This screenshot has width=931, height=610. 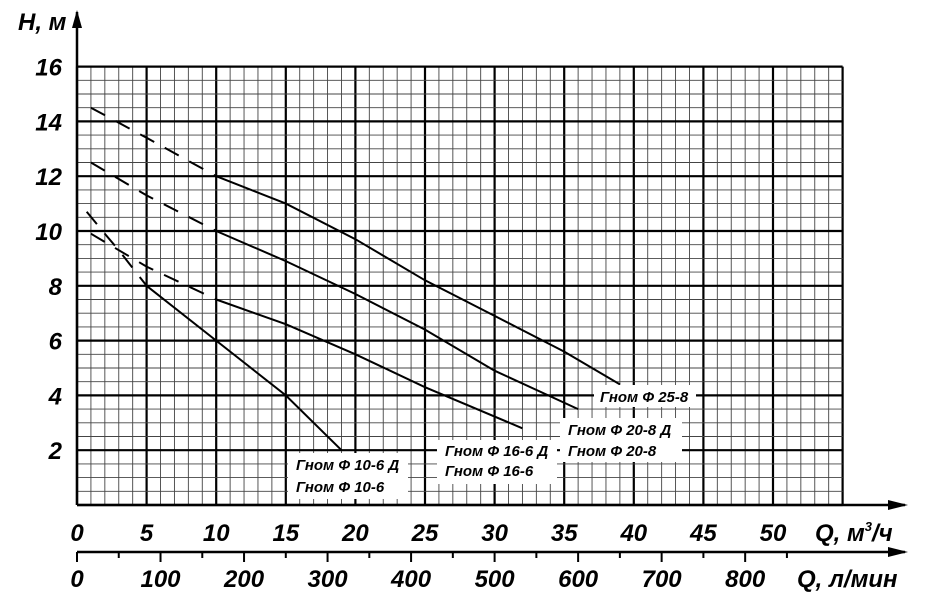 I want to click on series-label: Гном Ф 20-8 Д, so click(x=619, y=430).